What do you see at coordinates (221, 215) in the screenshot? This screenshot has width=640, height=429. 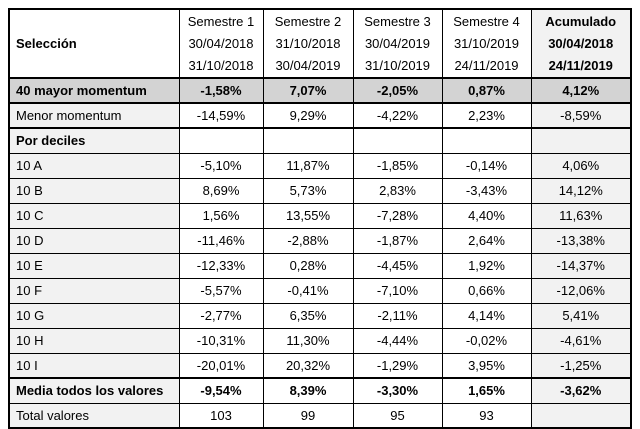 I see `cell: 1,56%` at bounding box center [221, 215].